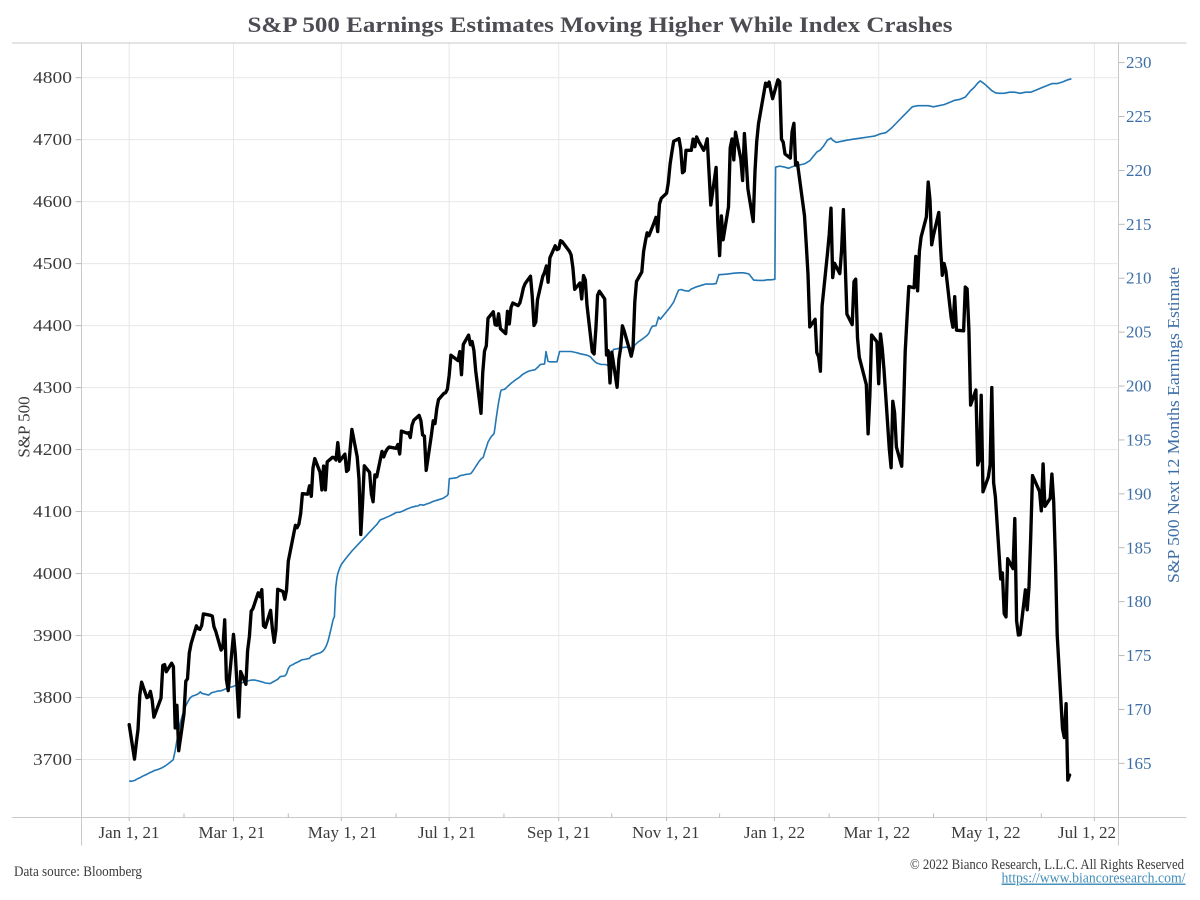 Image resolution: width=1200 pixels, height=900 pixels. What do you see at coordinates (52, 77) in the screenshot?
I see `svg-text: 4800` at bounding box center [52, 77].